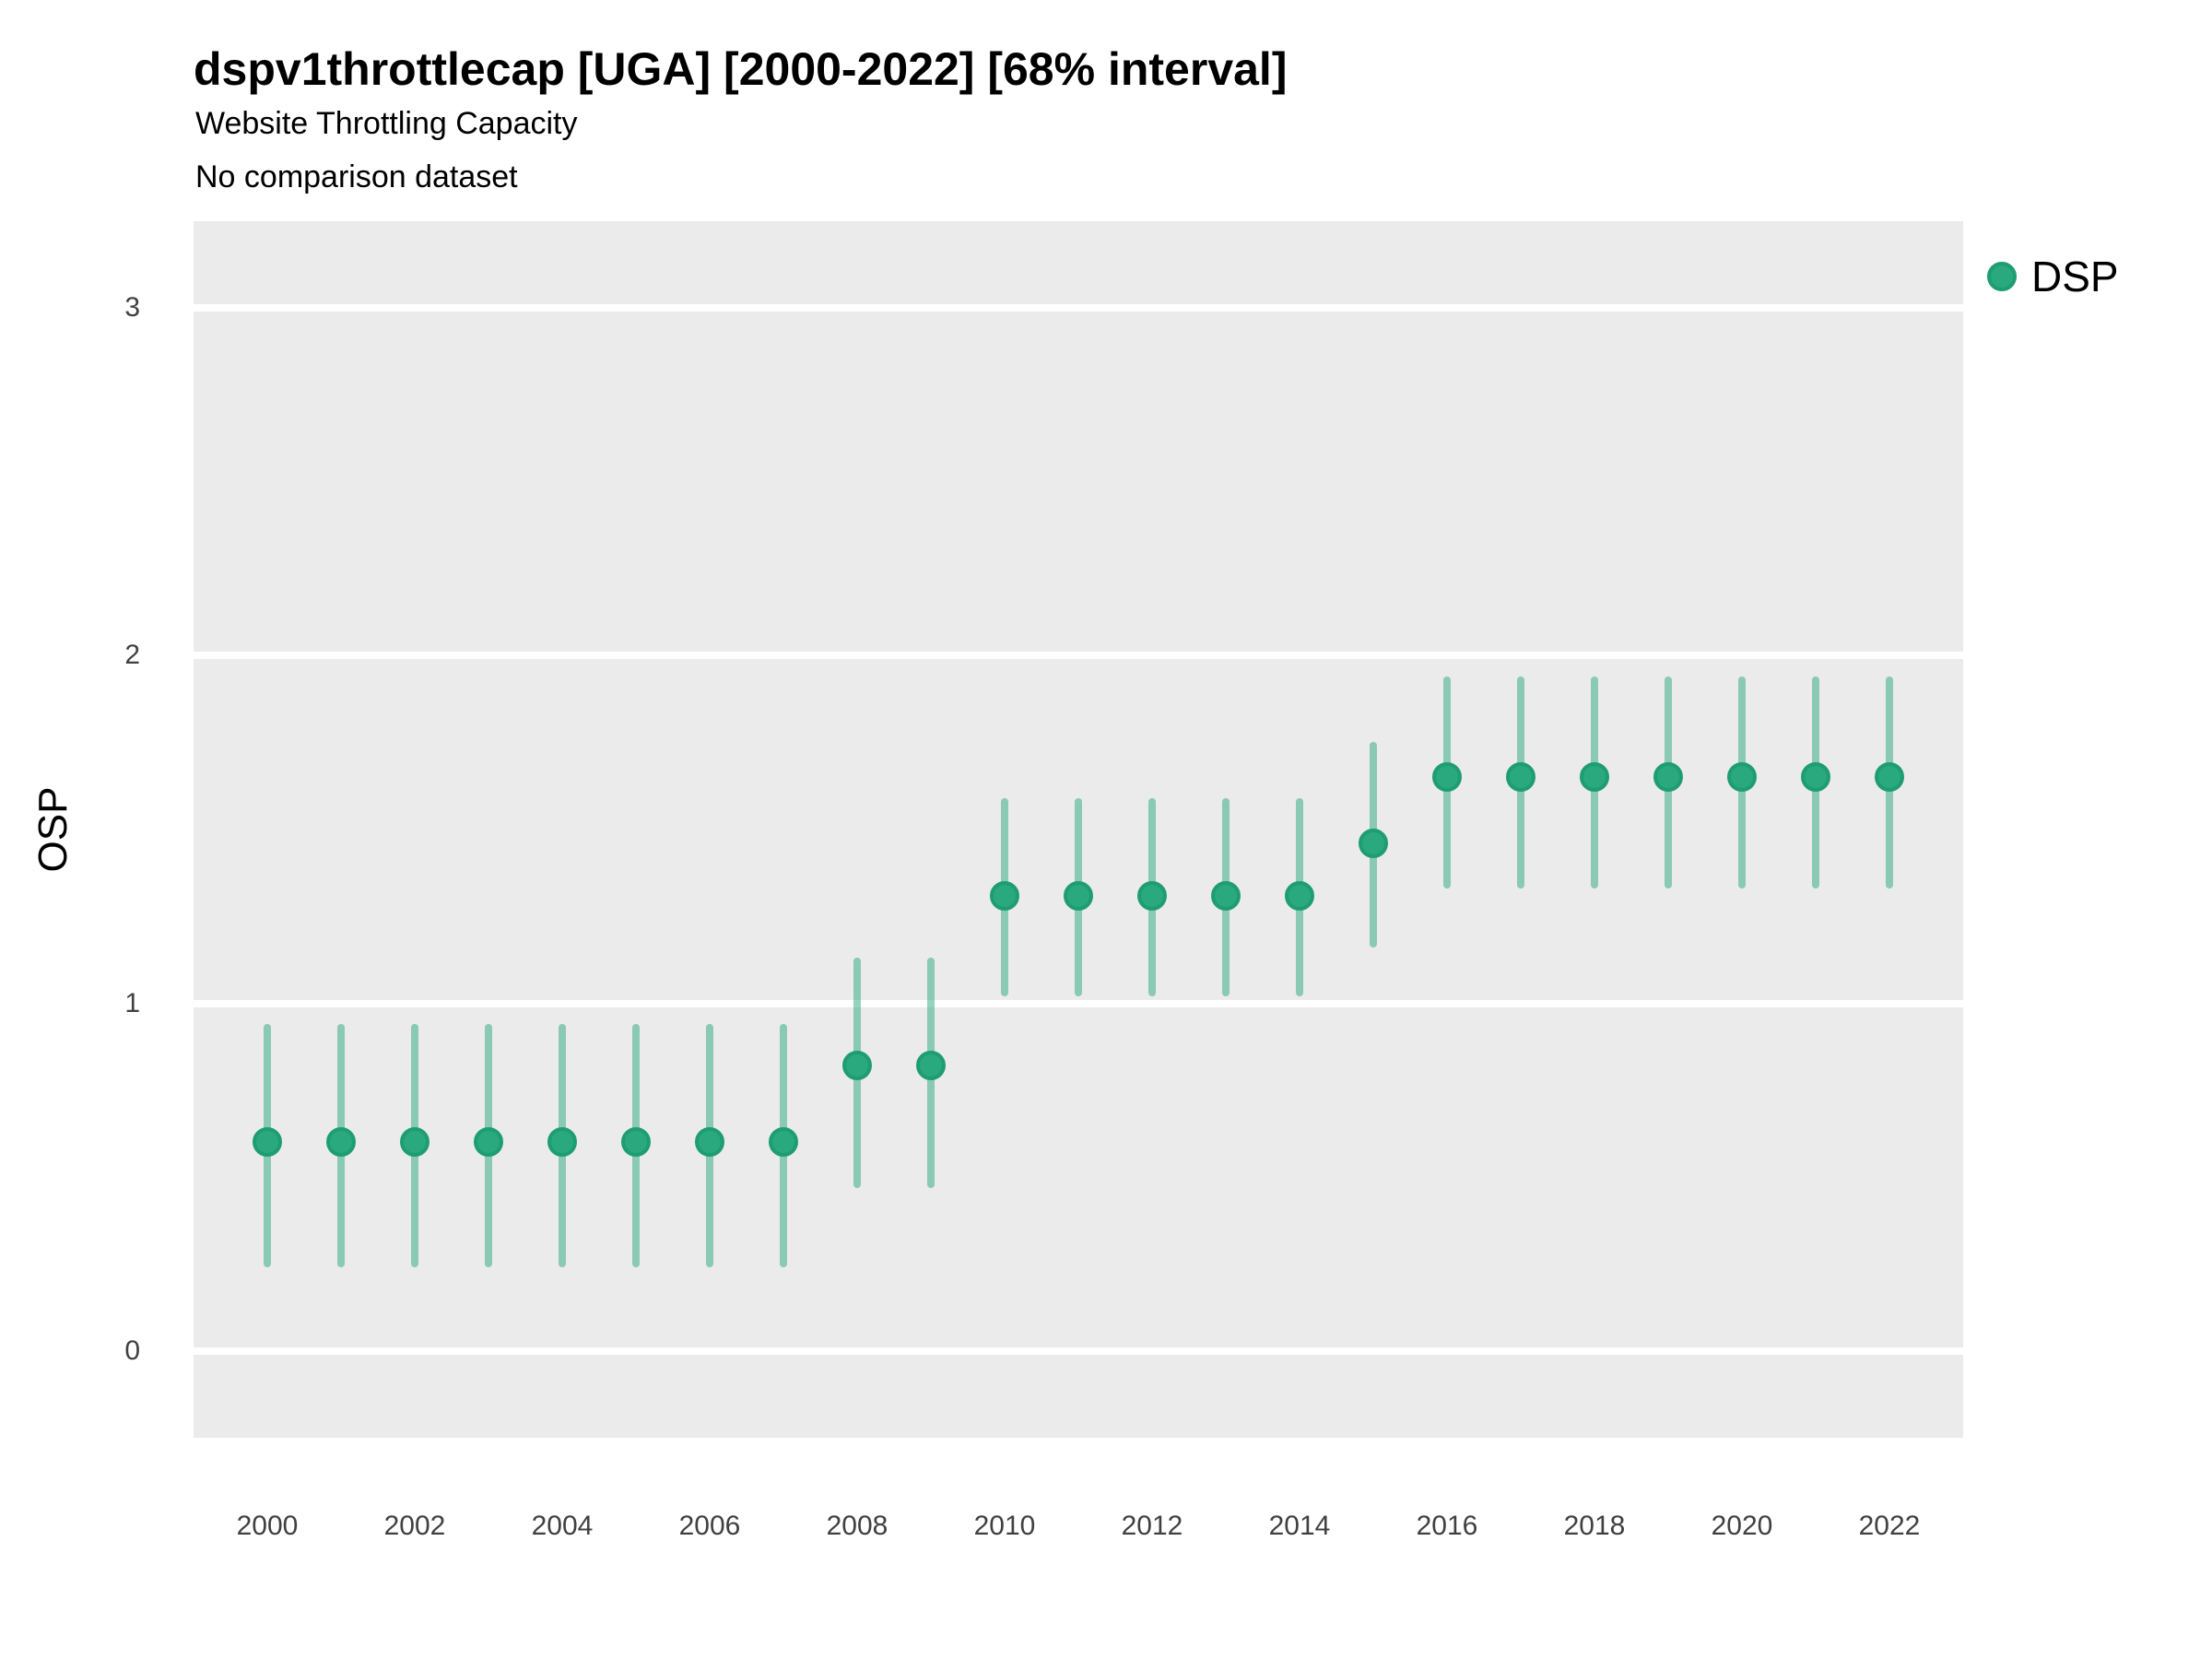 The image size is (2212, 1659). What do you see at coordinates (1594, 1526) in the screenshot?
I see `x-tick-label-2018: 2018` at bounding box center [1594, 1526].